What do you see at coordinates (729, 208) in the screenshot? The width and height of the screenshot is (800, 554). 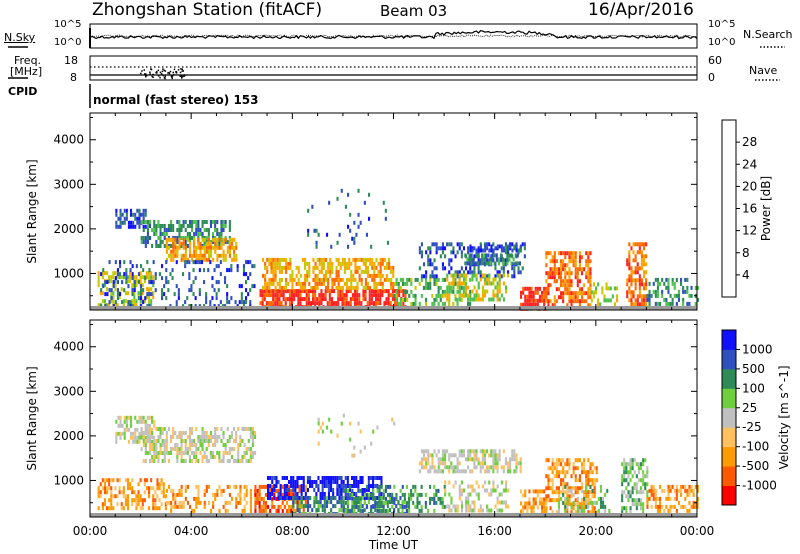 I see `colorbar-frame` at bounding box center [729, 208].